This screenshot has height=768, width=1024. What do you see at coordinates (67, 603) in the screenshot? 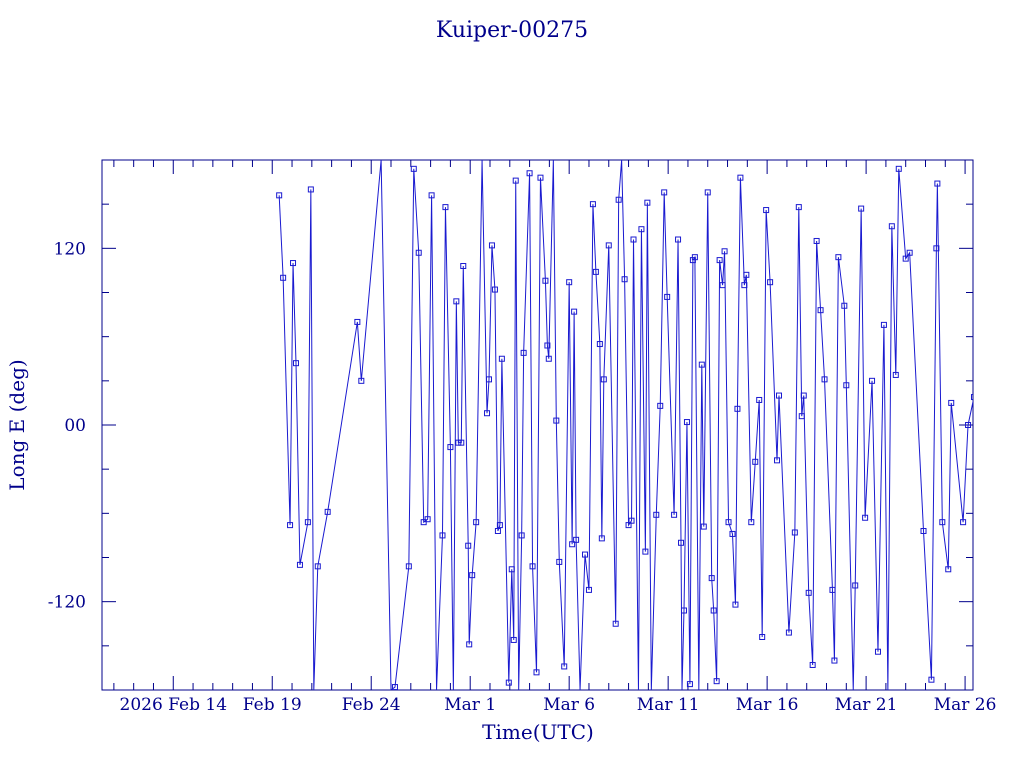
I see `y-tick-label: -120` at bounding box center [67, 603].